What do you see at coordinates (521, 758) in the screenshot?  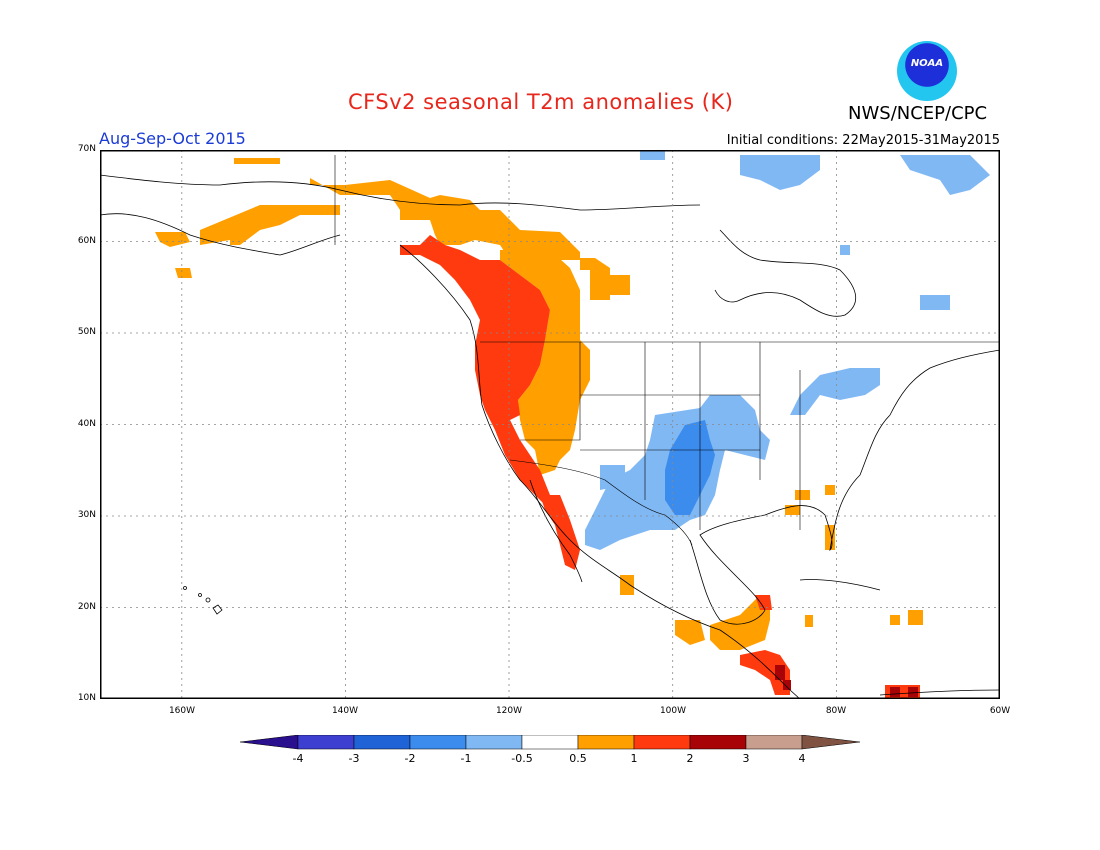 I see `colorbar-label: -0.5` at bounding box center [521, 758].